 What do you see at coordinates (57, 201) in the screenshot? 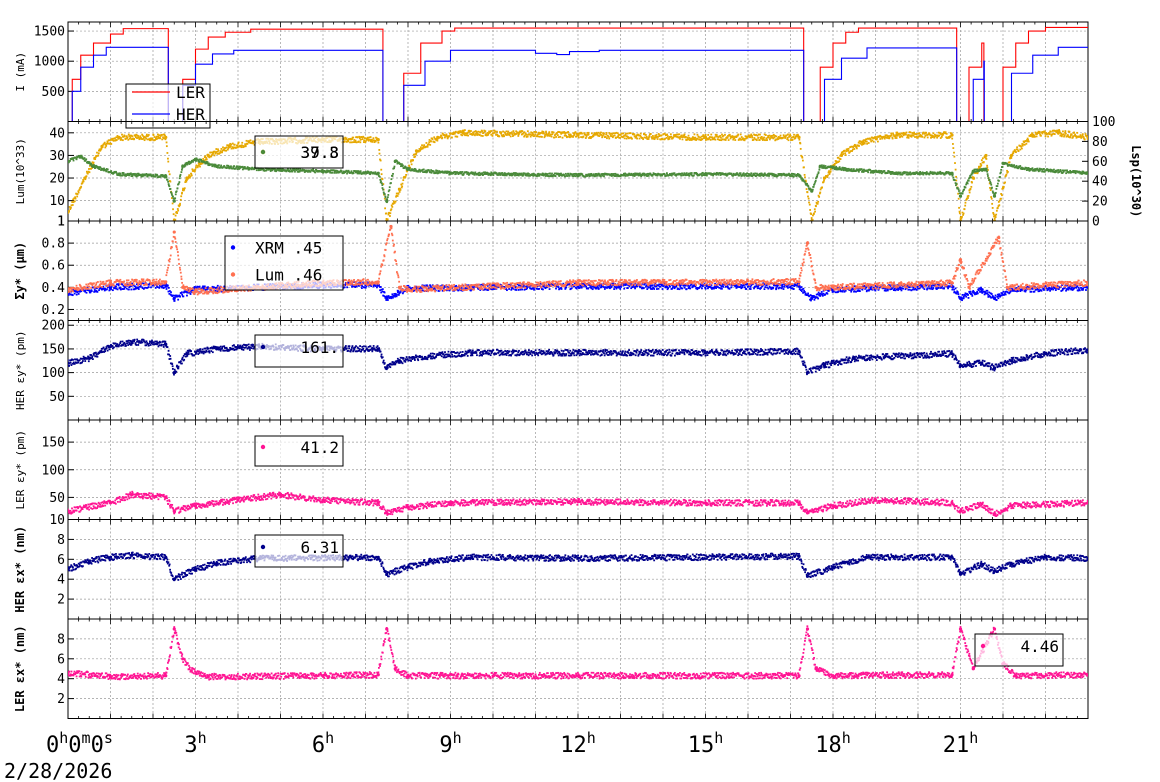
I see `y-tick-label: 10` at bounding box center [57, 201].